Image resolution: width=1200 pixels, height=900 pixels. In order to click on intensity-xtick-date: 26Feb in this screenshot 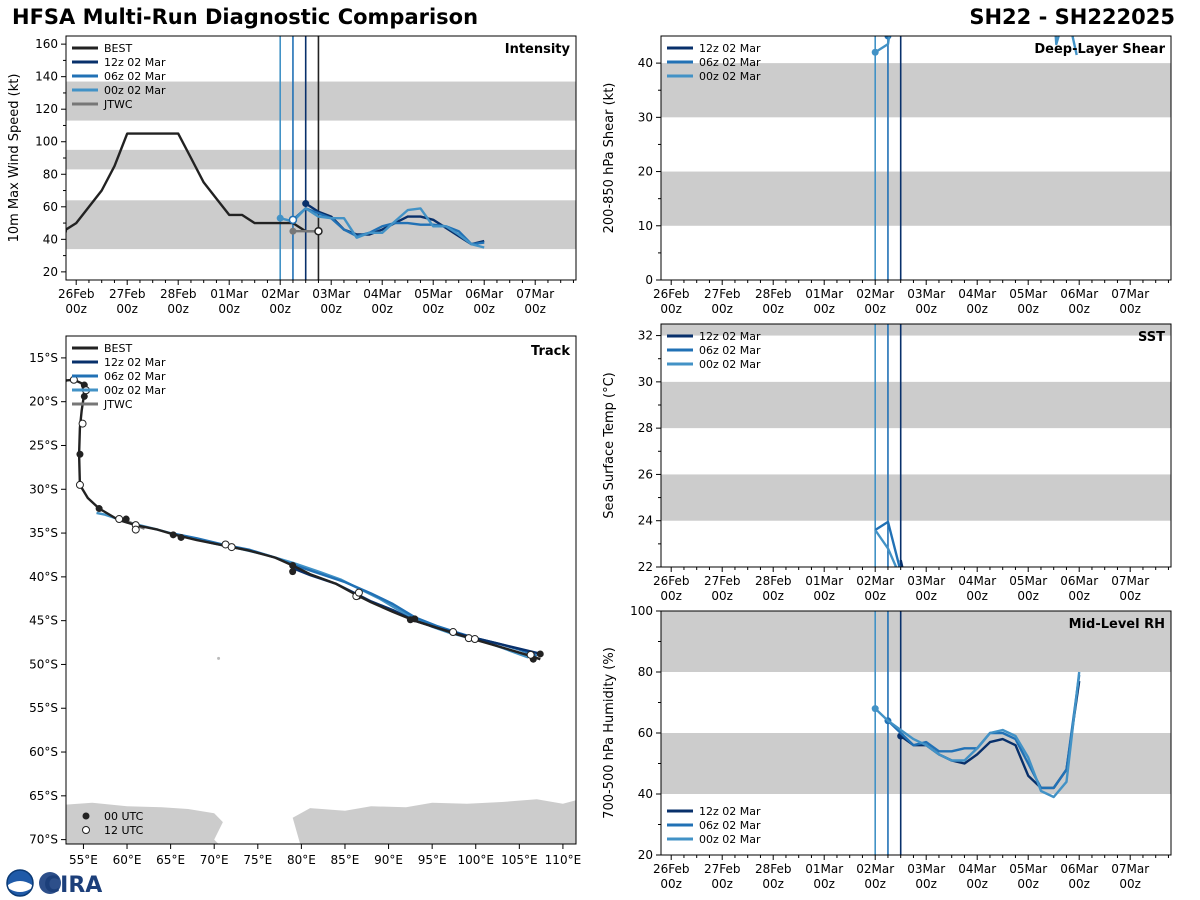, I will do `click(76, 294)`.